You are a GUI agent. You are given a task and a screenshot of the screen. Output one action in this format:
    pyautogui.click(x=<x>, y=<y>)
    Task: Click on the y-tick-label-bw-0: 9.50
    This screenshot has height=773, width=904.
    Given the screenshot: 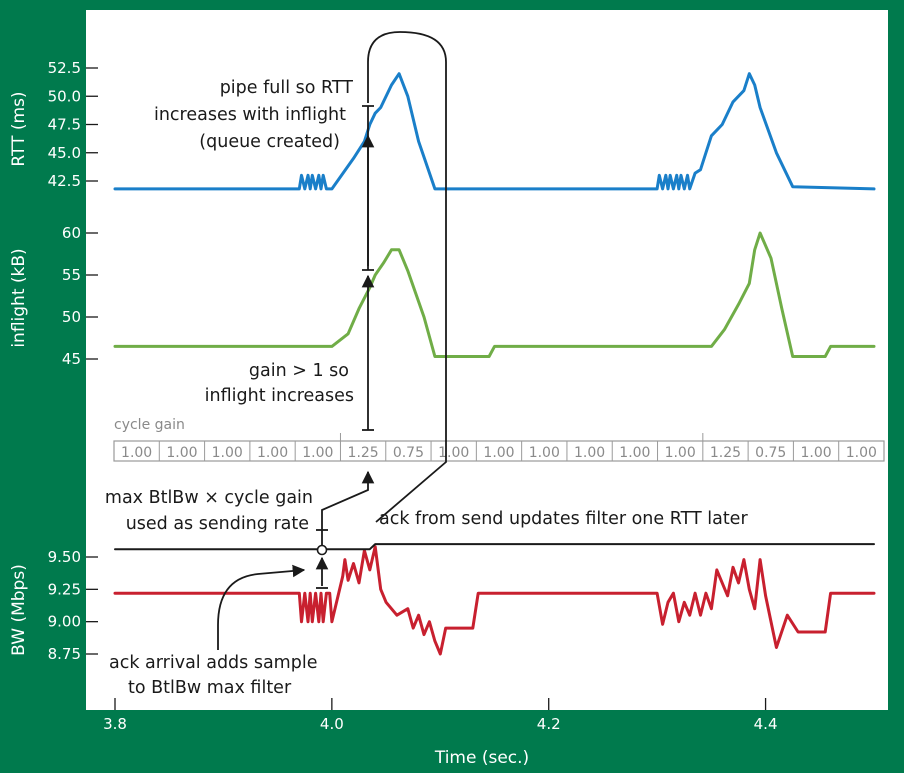 What is the action you would take?
    pyautogui.click(x=64, y=557)
    